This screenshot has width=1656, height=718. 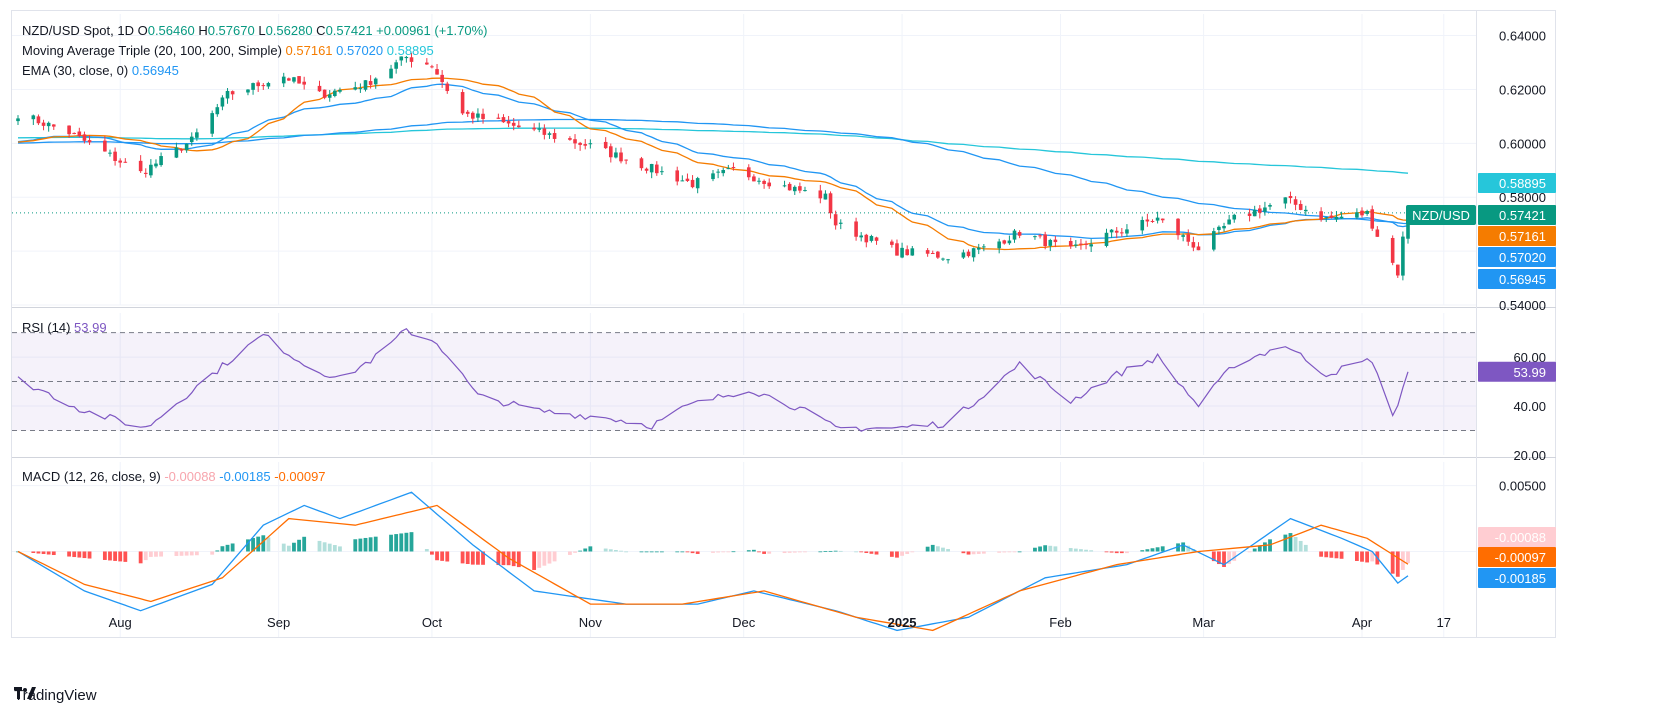 I want to click on main-legend-part: 0.56280, so click(x=291, y=30).